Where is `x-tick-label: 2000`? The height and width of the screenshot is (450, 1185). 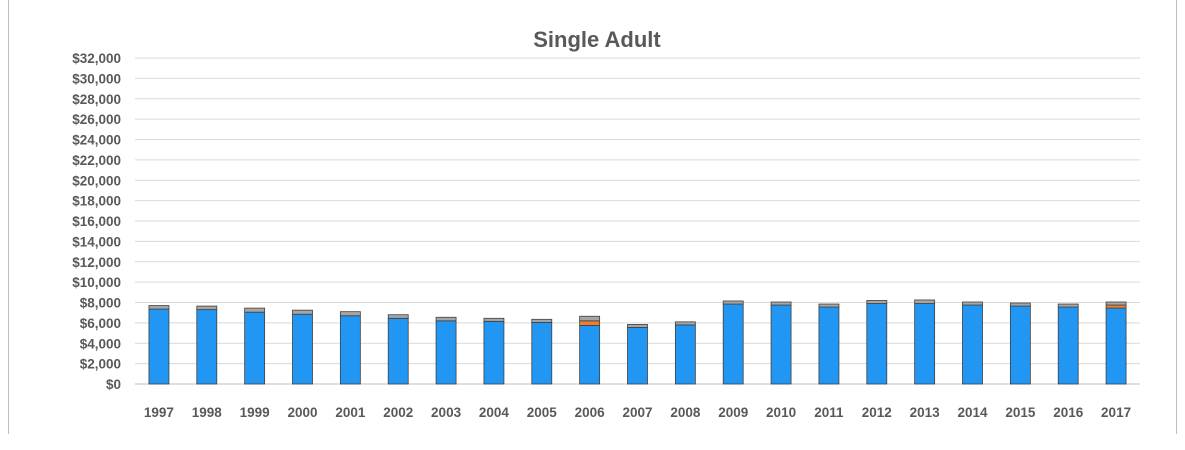
x-tick-label: 2000 is located at coordinates (302, 412).